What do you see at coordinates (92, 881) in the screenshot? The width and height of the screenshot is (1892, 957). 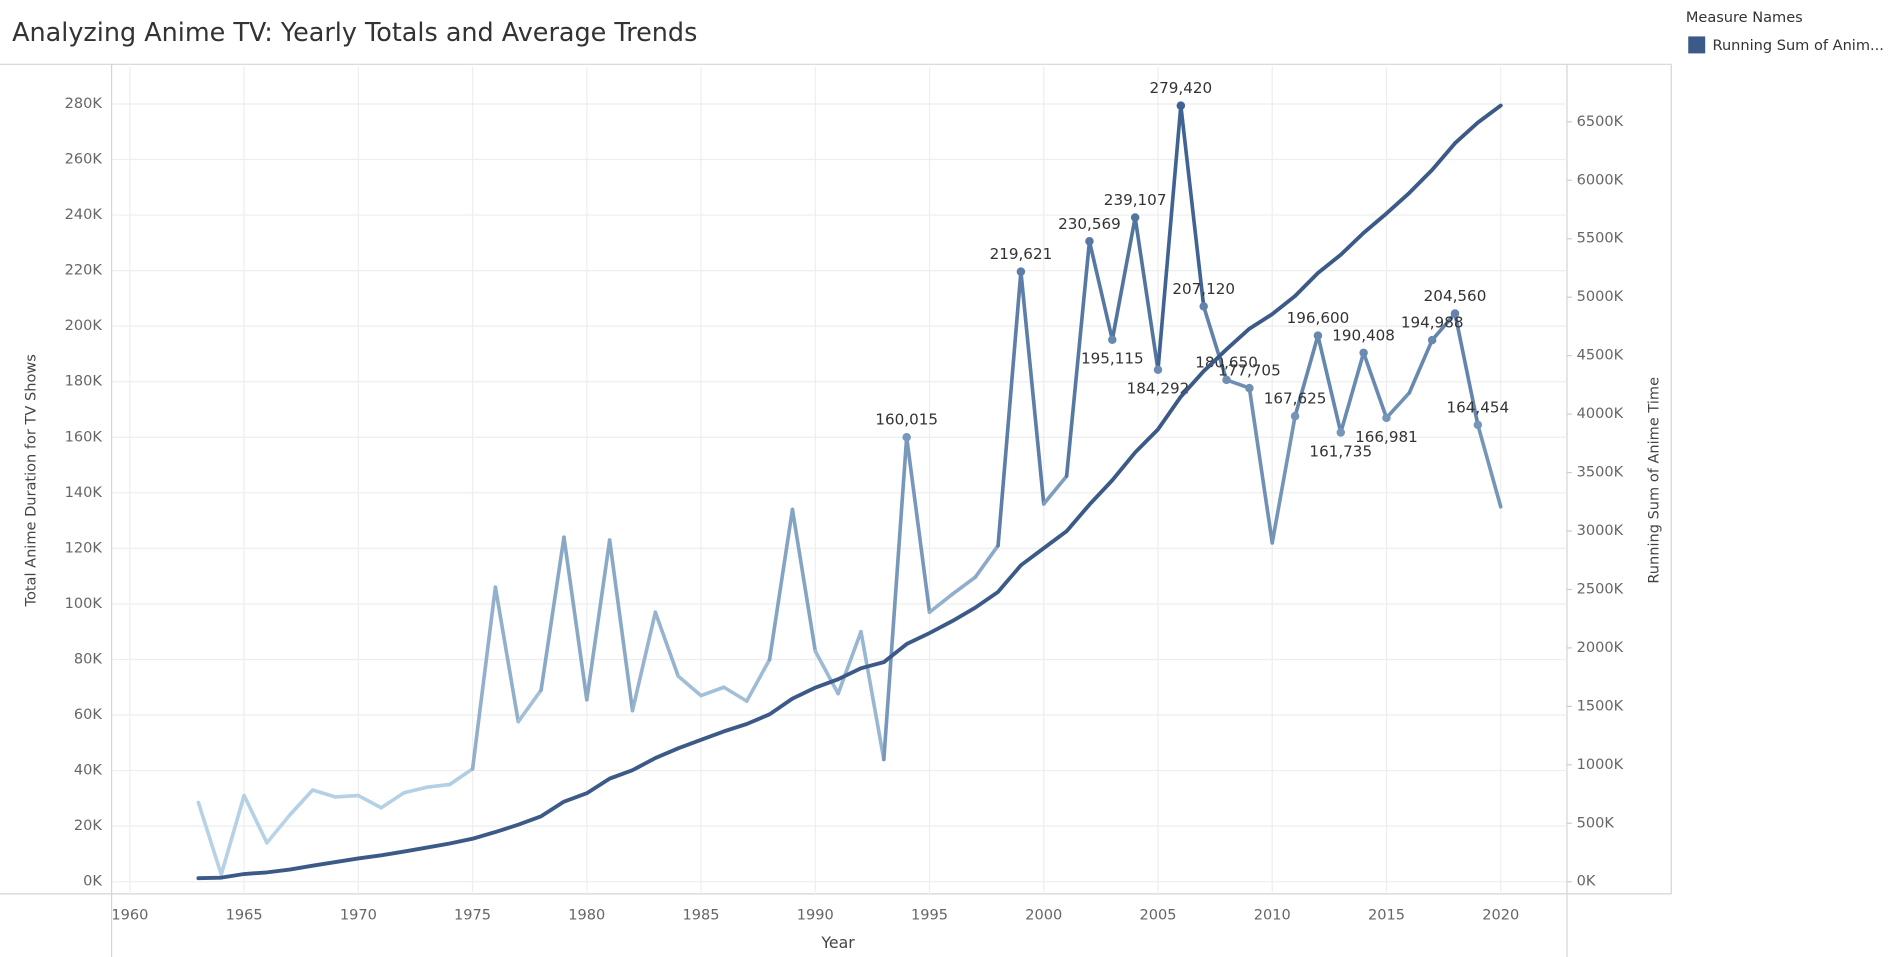 I see `y-tick-label: 0K` at bounding box center [92, 881].